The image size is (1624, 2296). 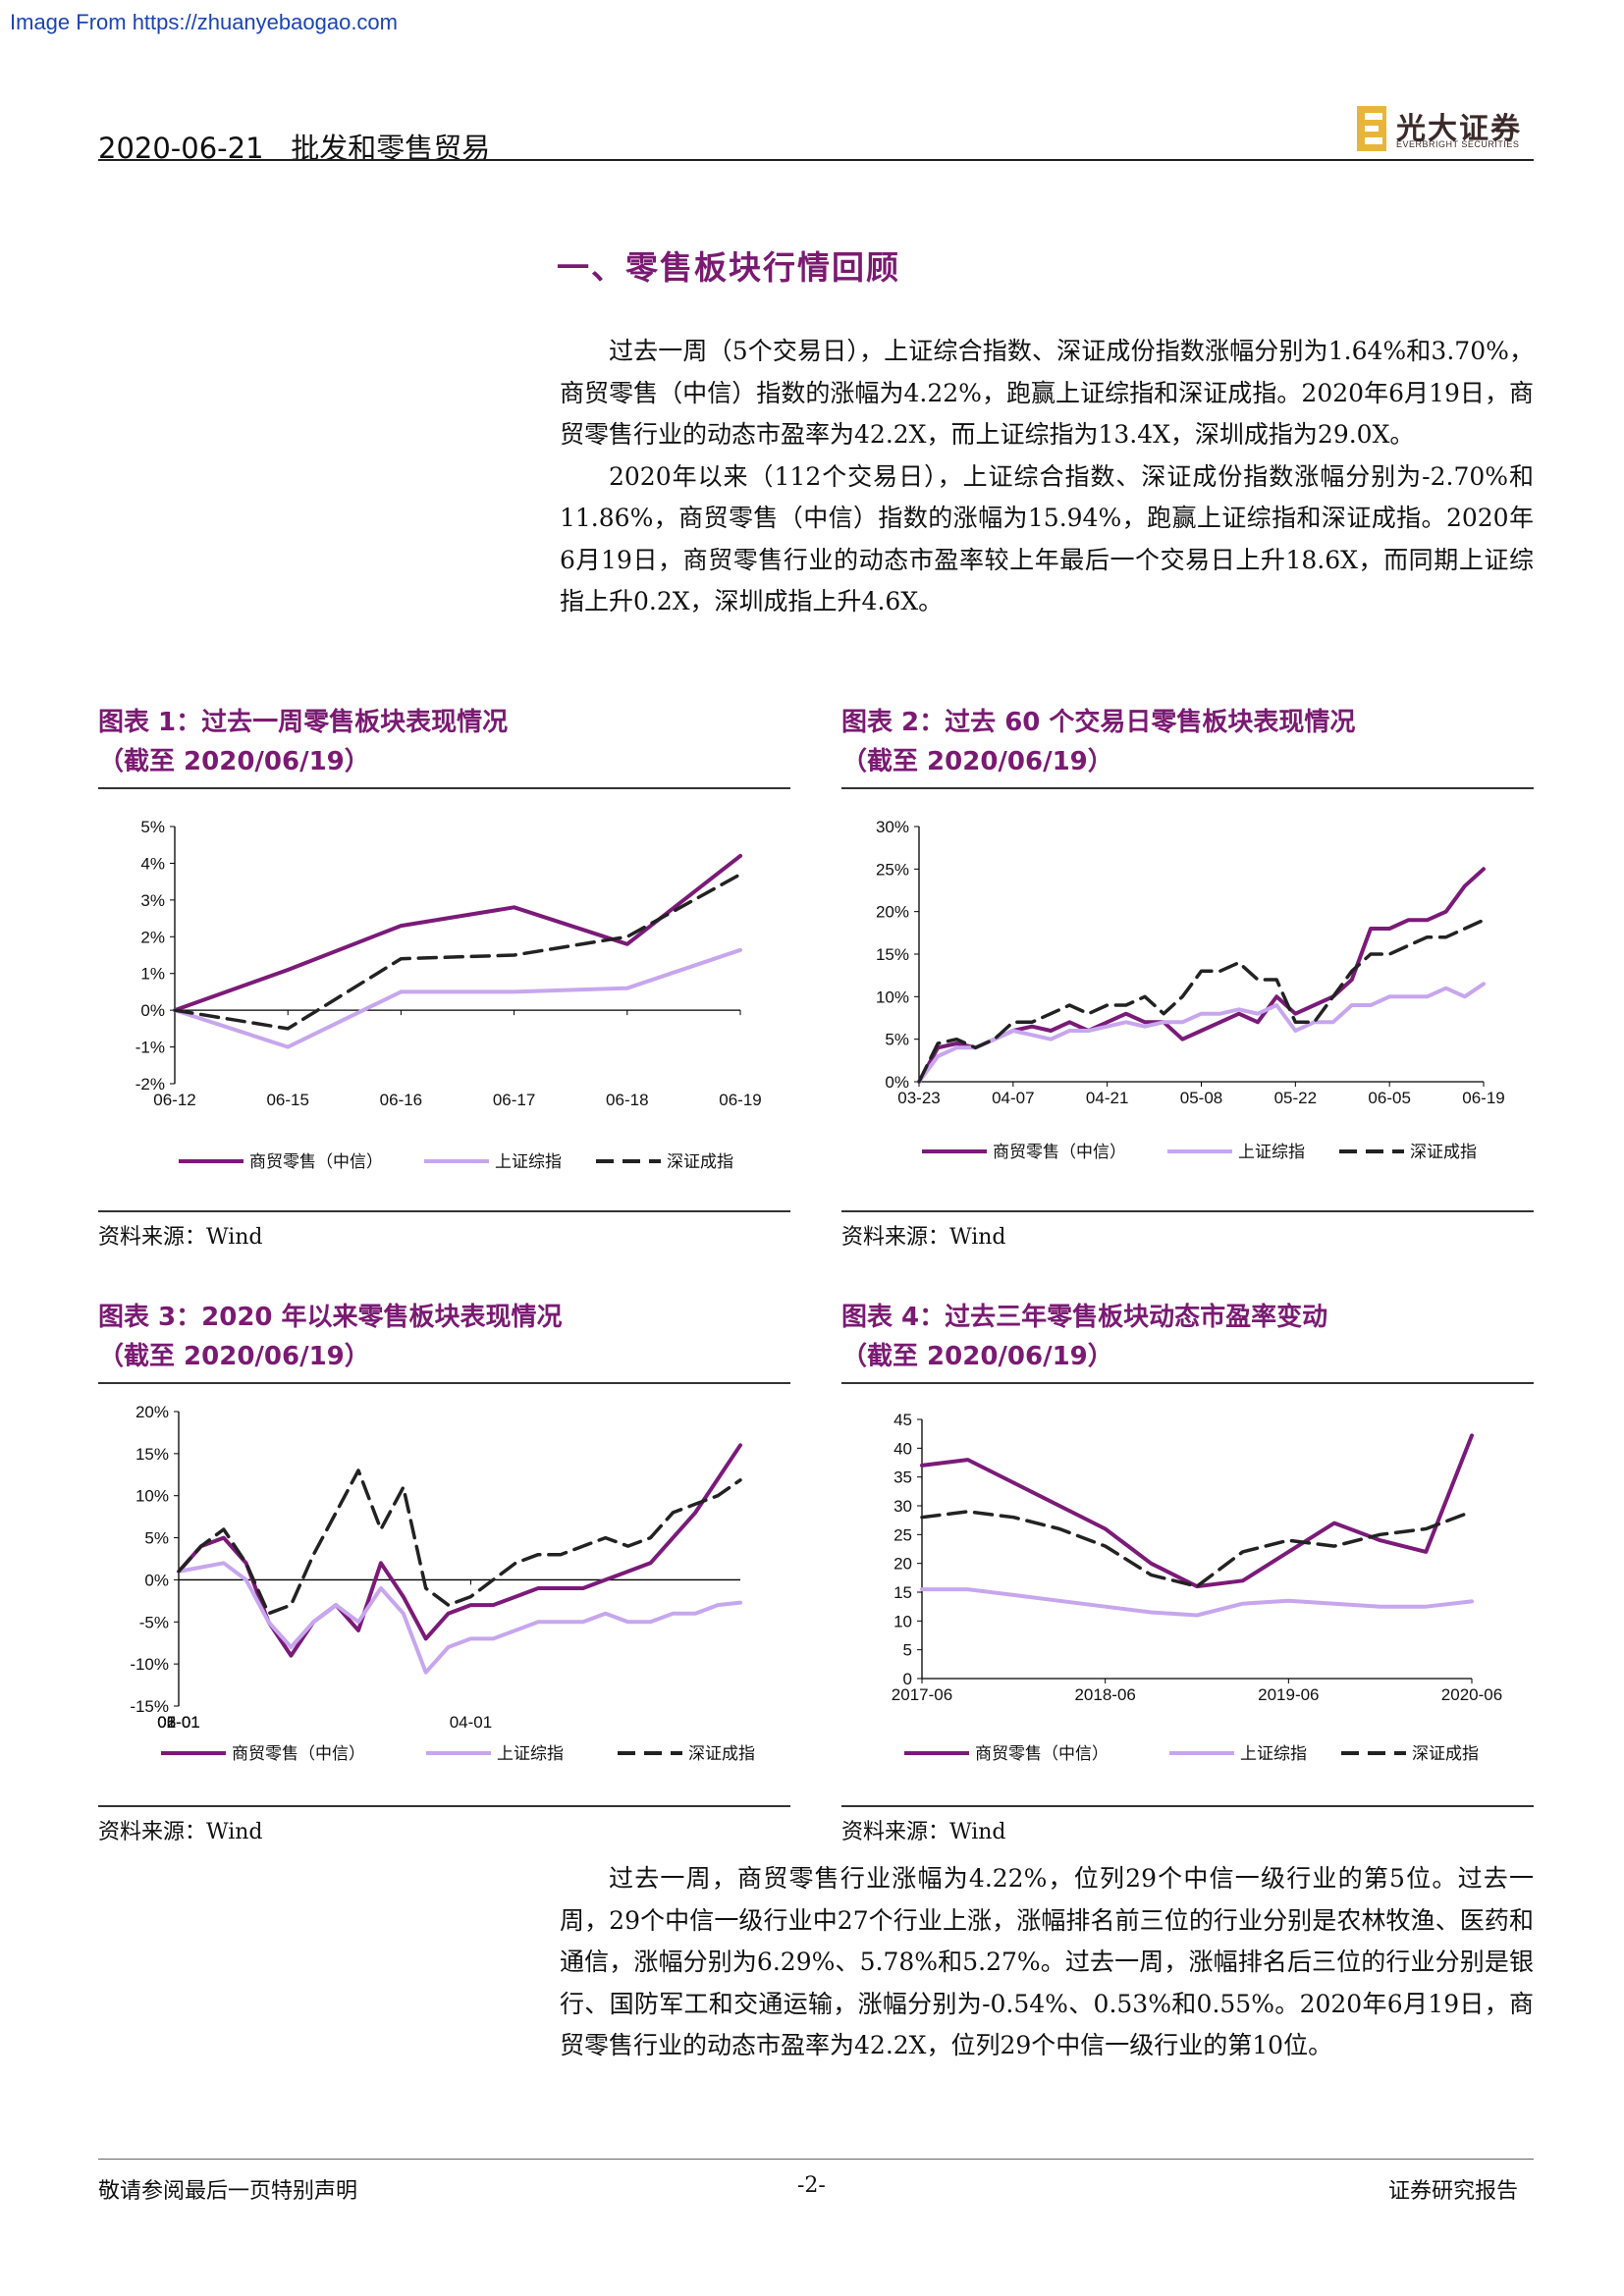 What do you see at coordinates (918, 1098) in the screenshot?
I see `x-tick-label: 03-23` at bounding box center [918, 1098].